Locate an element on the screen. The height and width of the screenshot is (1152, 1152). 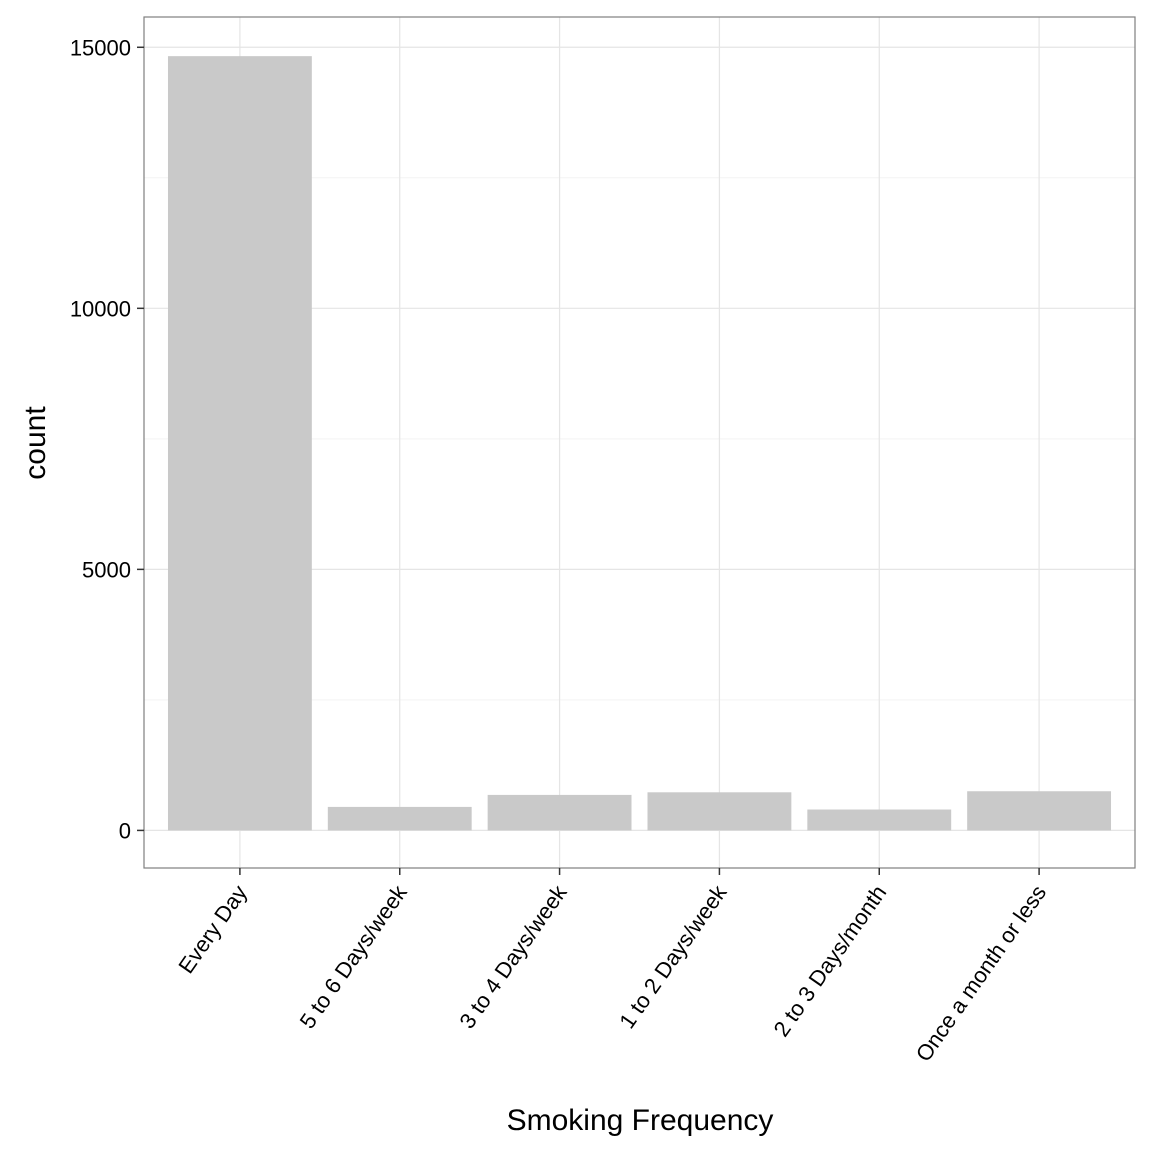
y-tick-label: 0 is located at coordinates (125, 830).